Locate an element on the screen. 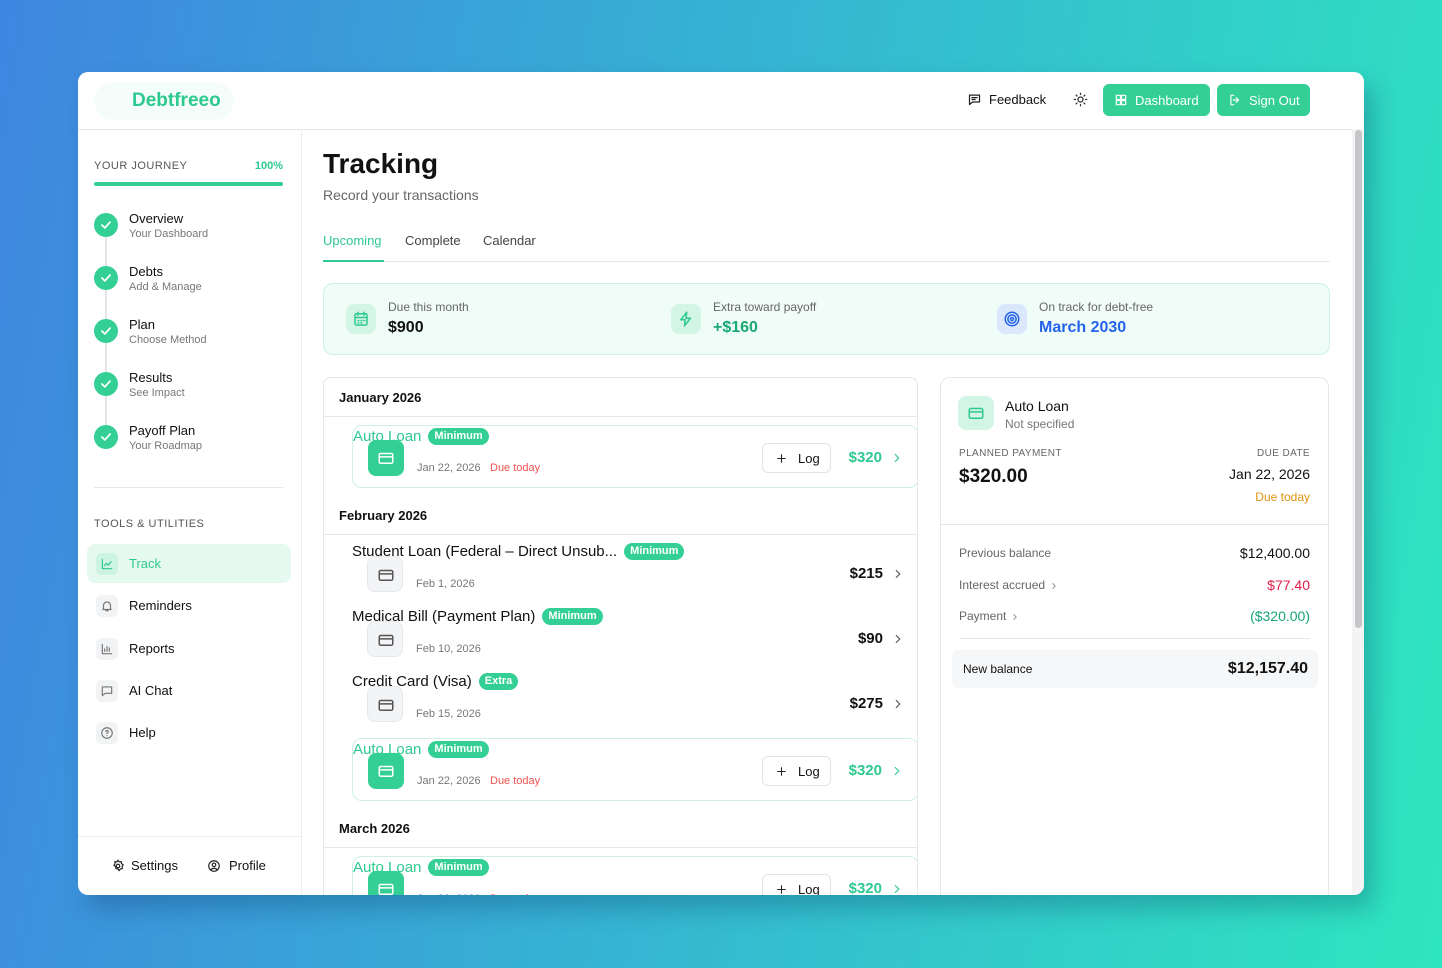 This screenshot has width=1442, height=968. profile-icon is located at coordinates (214, 866).